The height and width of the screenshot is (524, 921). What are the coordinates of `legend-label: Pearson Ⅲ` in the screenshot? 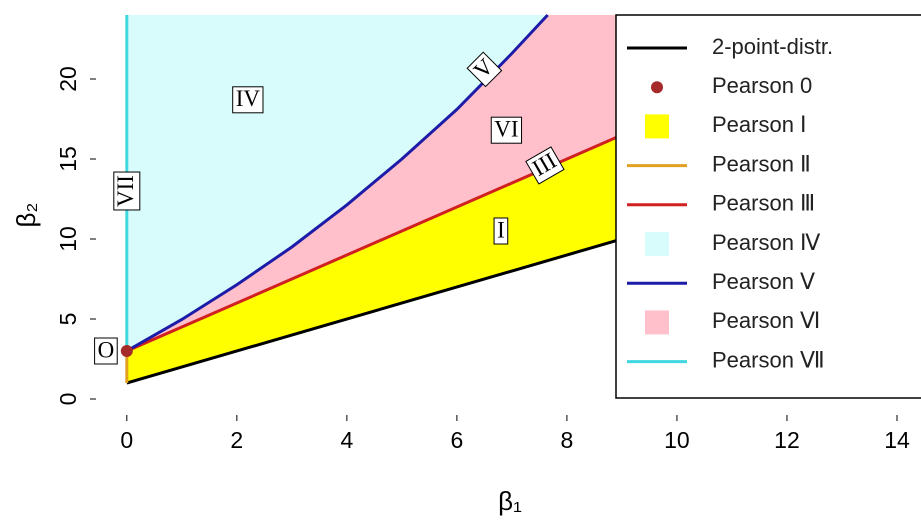 It's located at (763, 203).